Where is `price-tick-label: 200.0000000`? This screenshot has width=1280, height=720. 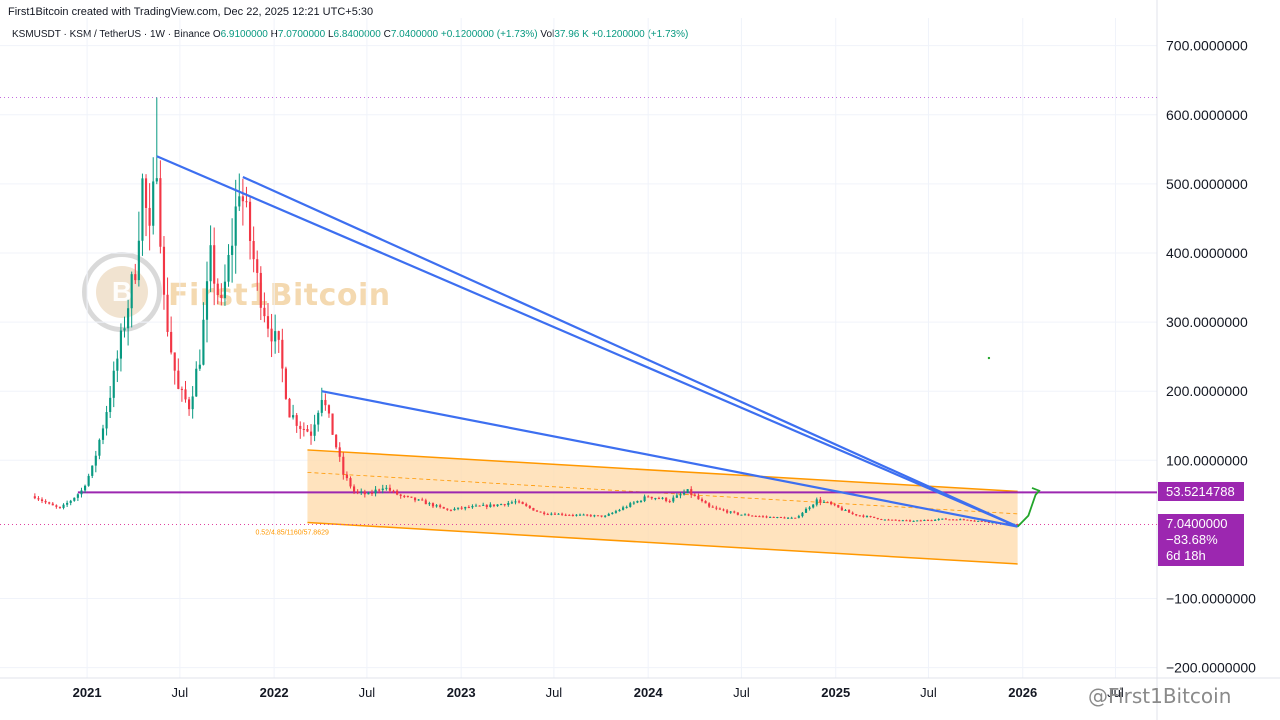
price-tick-label: 200.0000000 is located at coordinates (1207, 391).